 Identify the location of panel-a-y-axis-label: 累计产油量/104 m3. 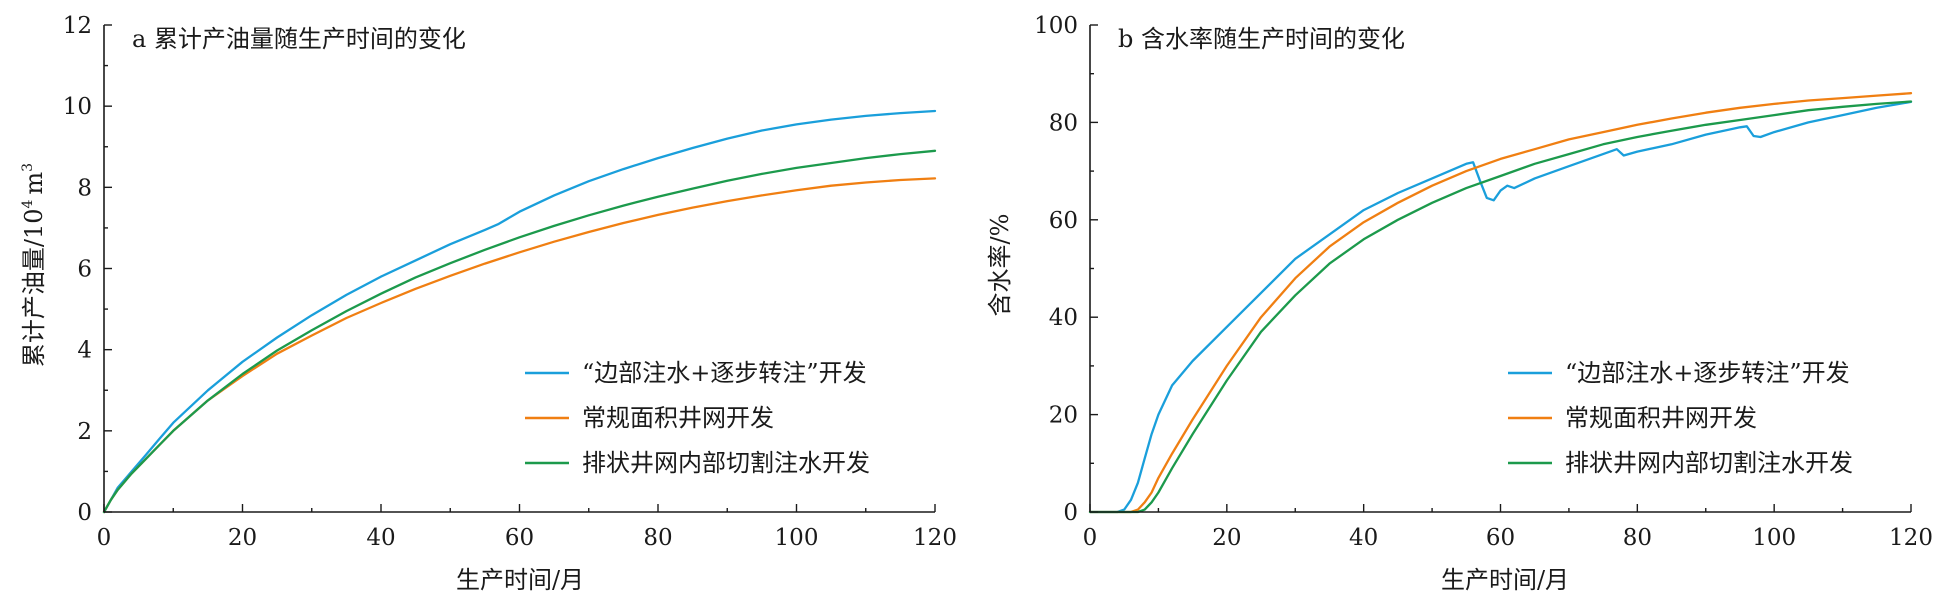
(34, 265).